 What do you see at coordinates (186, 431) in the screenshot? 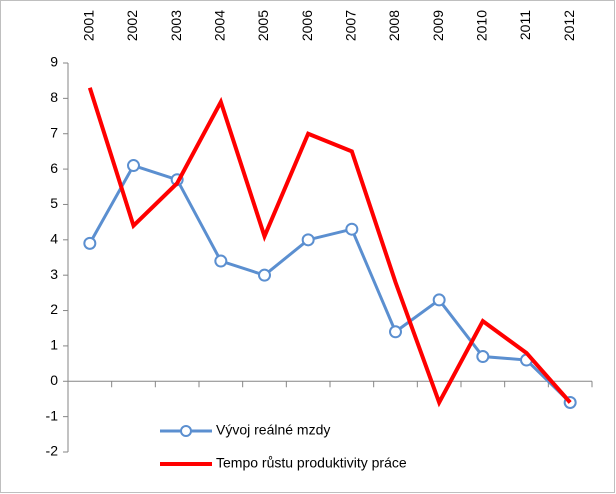
I see `legend-marker` at bounding box center [186, 431].